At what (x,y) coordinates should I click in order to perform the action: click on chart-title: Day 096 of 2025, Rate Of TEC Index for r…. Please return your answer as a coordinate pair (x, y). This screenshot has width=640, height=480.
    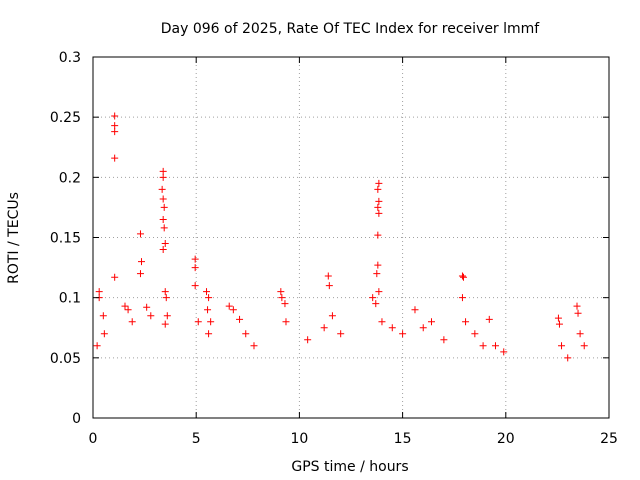
    Looking at the image, I should click on (351, 29).